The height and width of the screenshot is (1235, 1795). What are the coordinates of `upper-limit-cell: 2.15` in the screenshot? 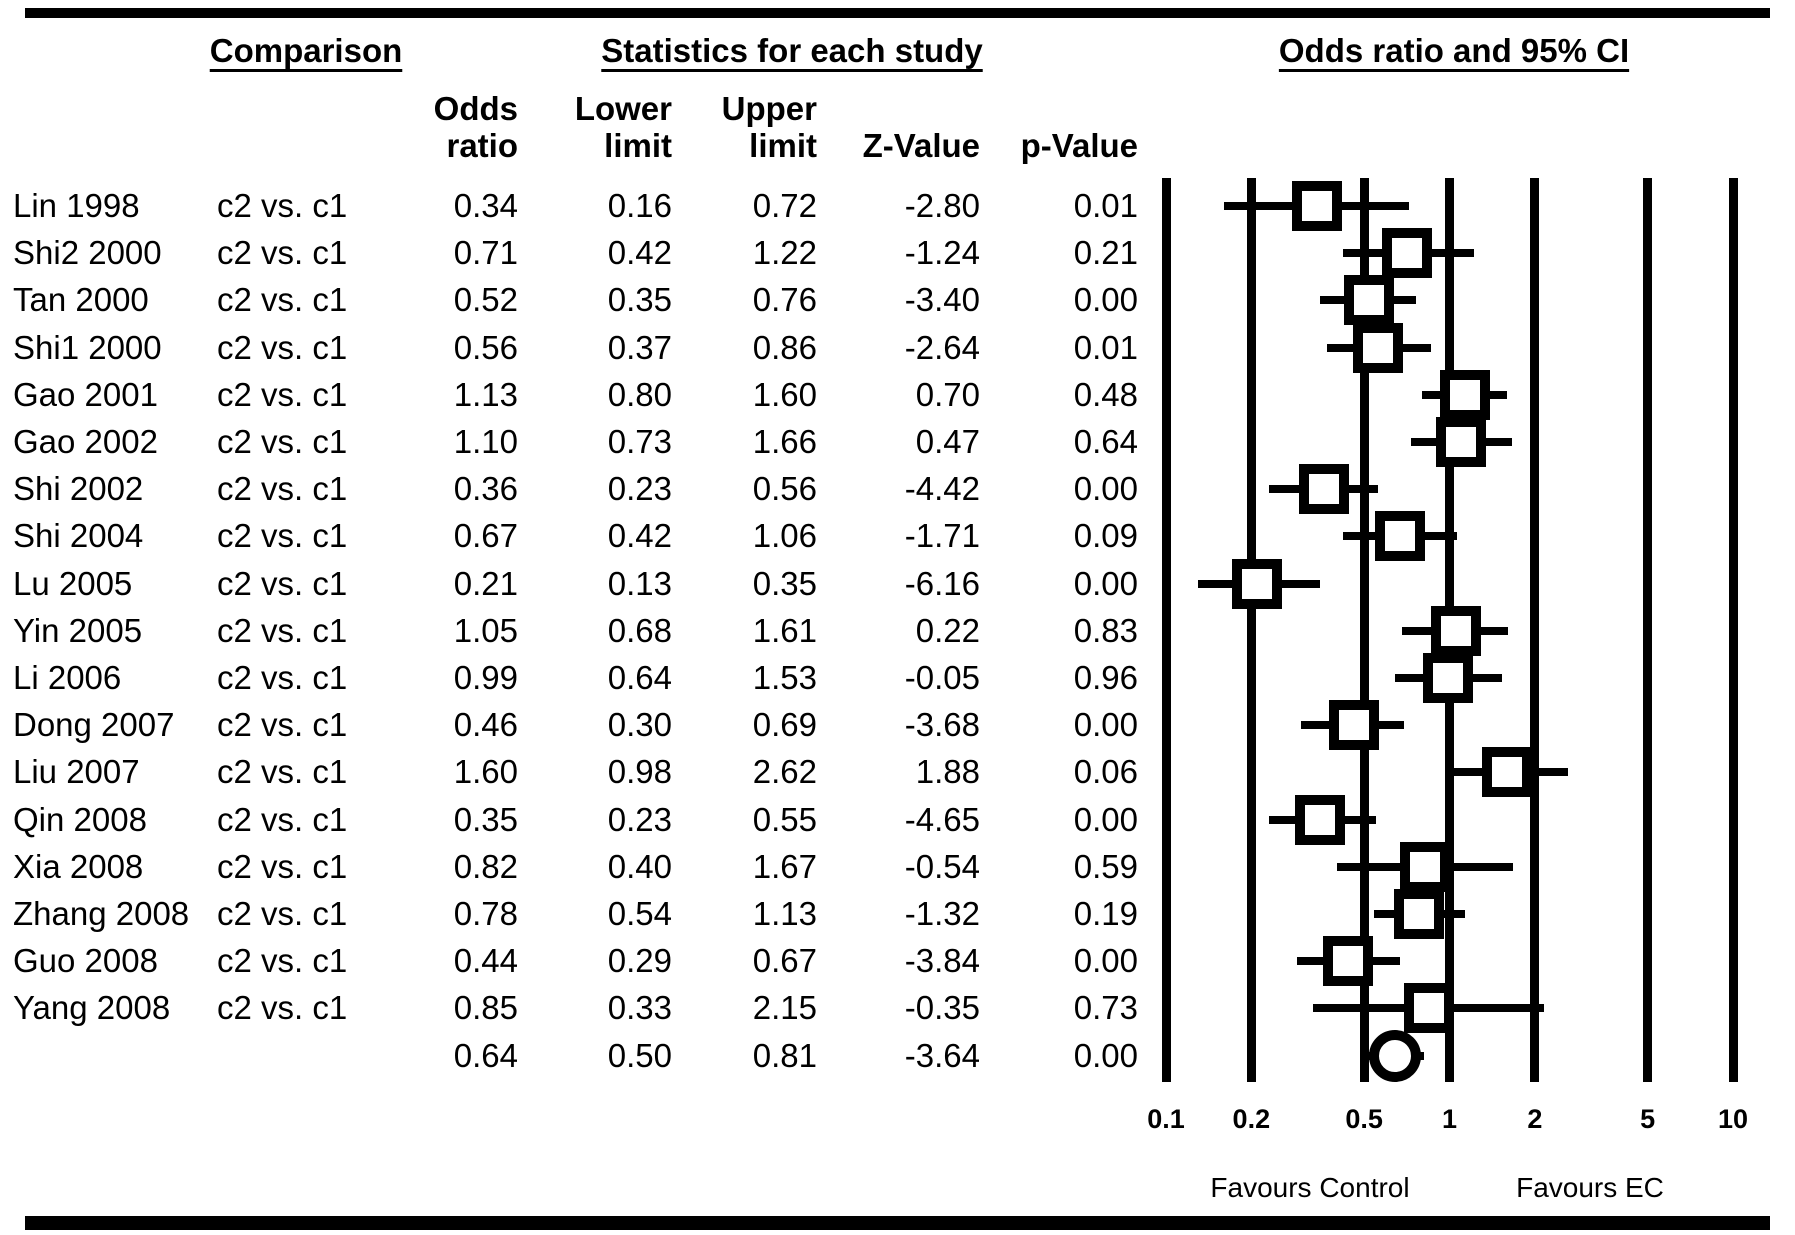 It's located at (784, 1008).